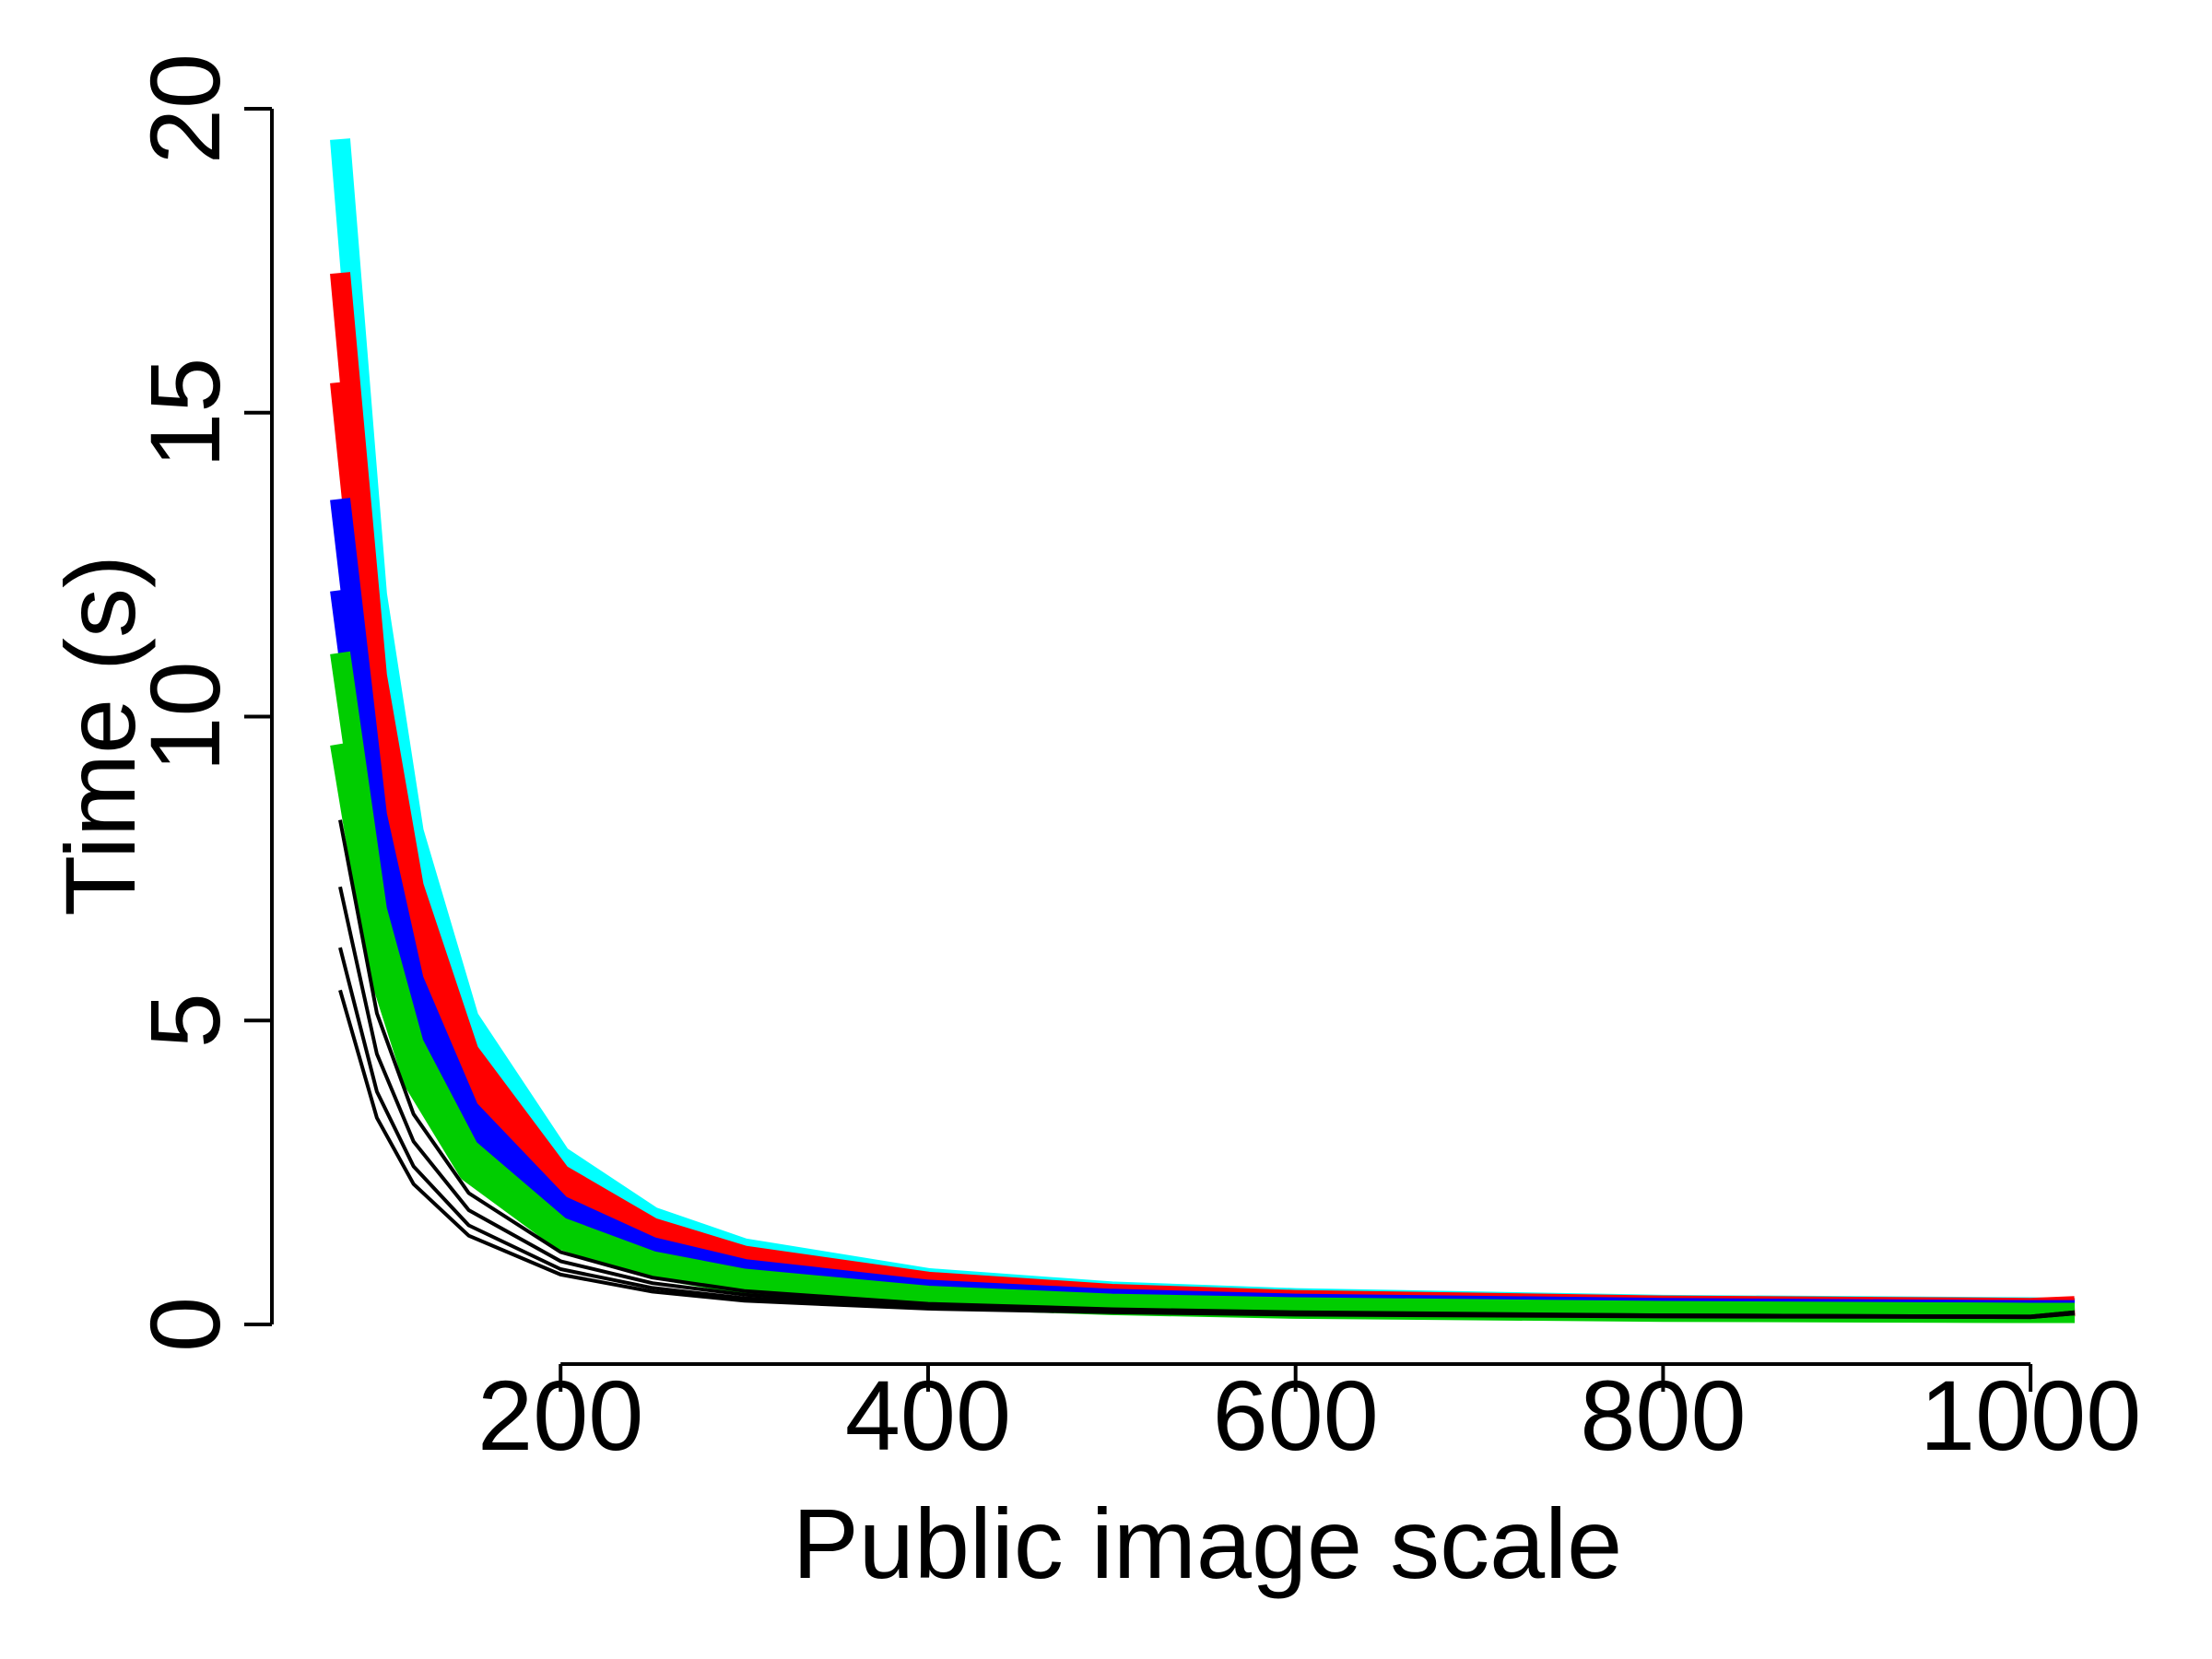 This screenshot has width=2212, height=1659. What do you see at coordinates (1207, 1543) in the screenshot?
I see `x-axis-title: Public image scale` at bounding box center [1207, 1543].